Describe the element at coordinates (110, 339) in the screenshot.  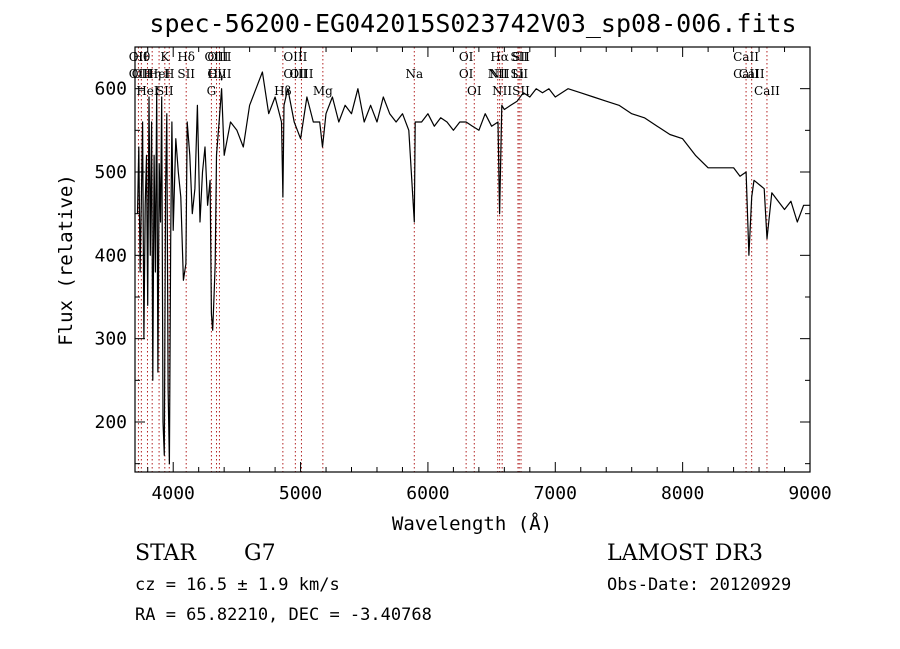
I see `y-tick-label: 300` at that location.